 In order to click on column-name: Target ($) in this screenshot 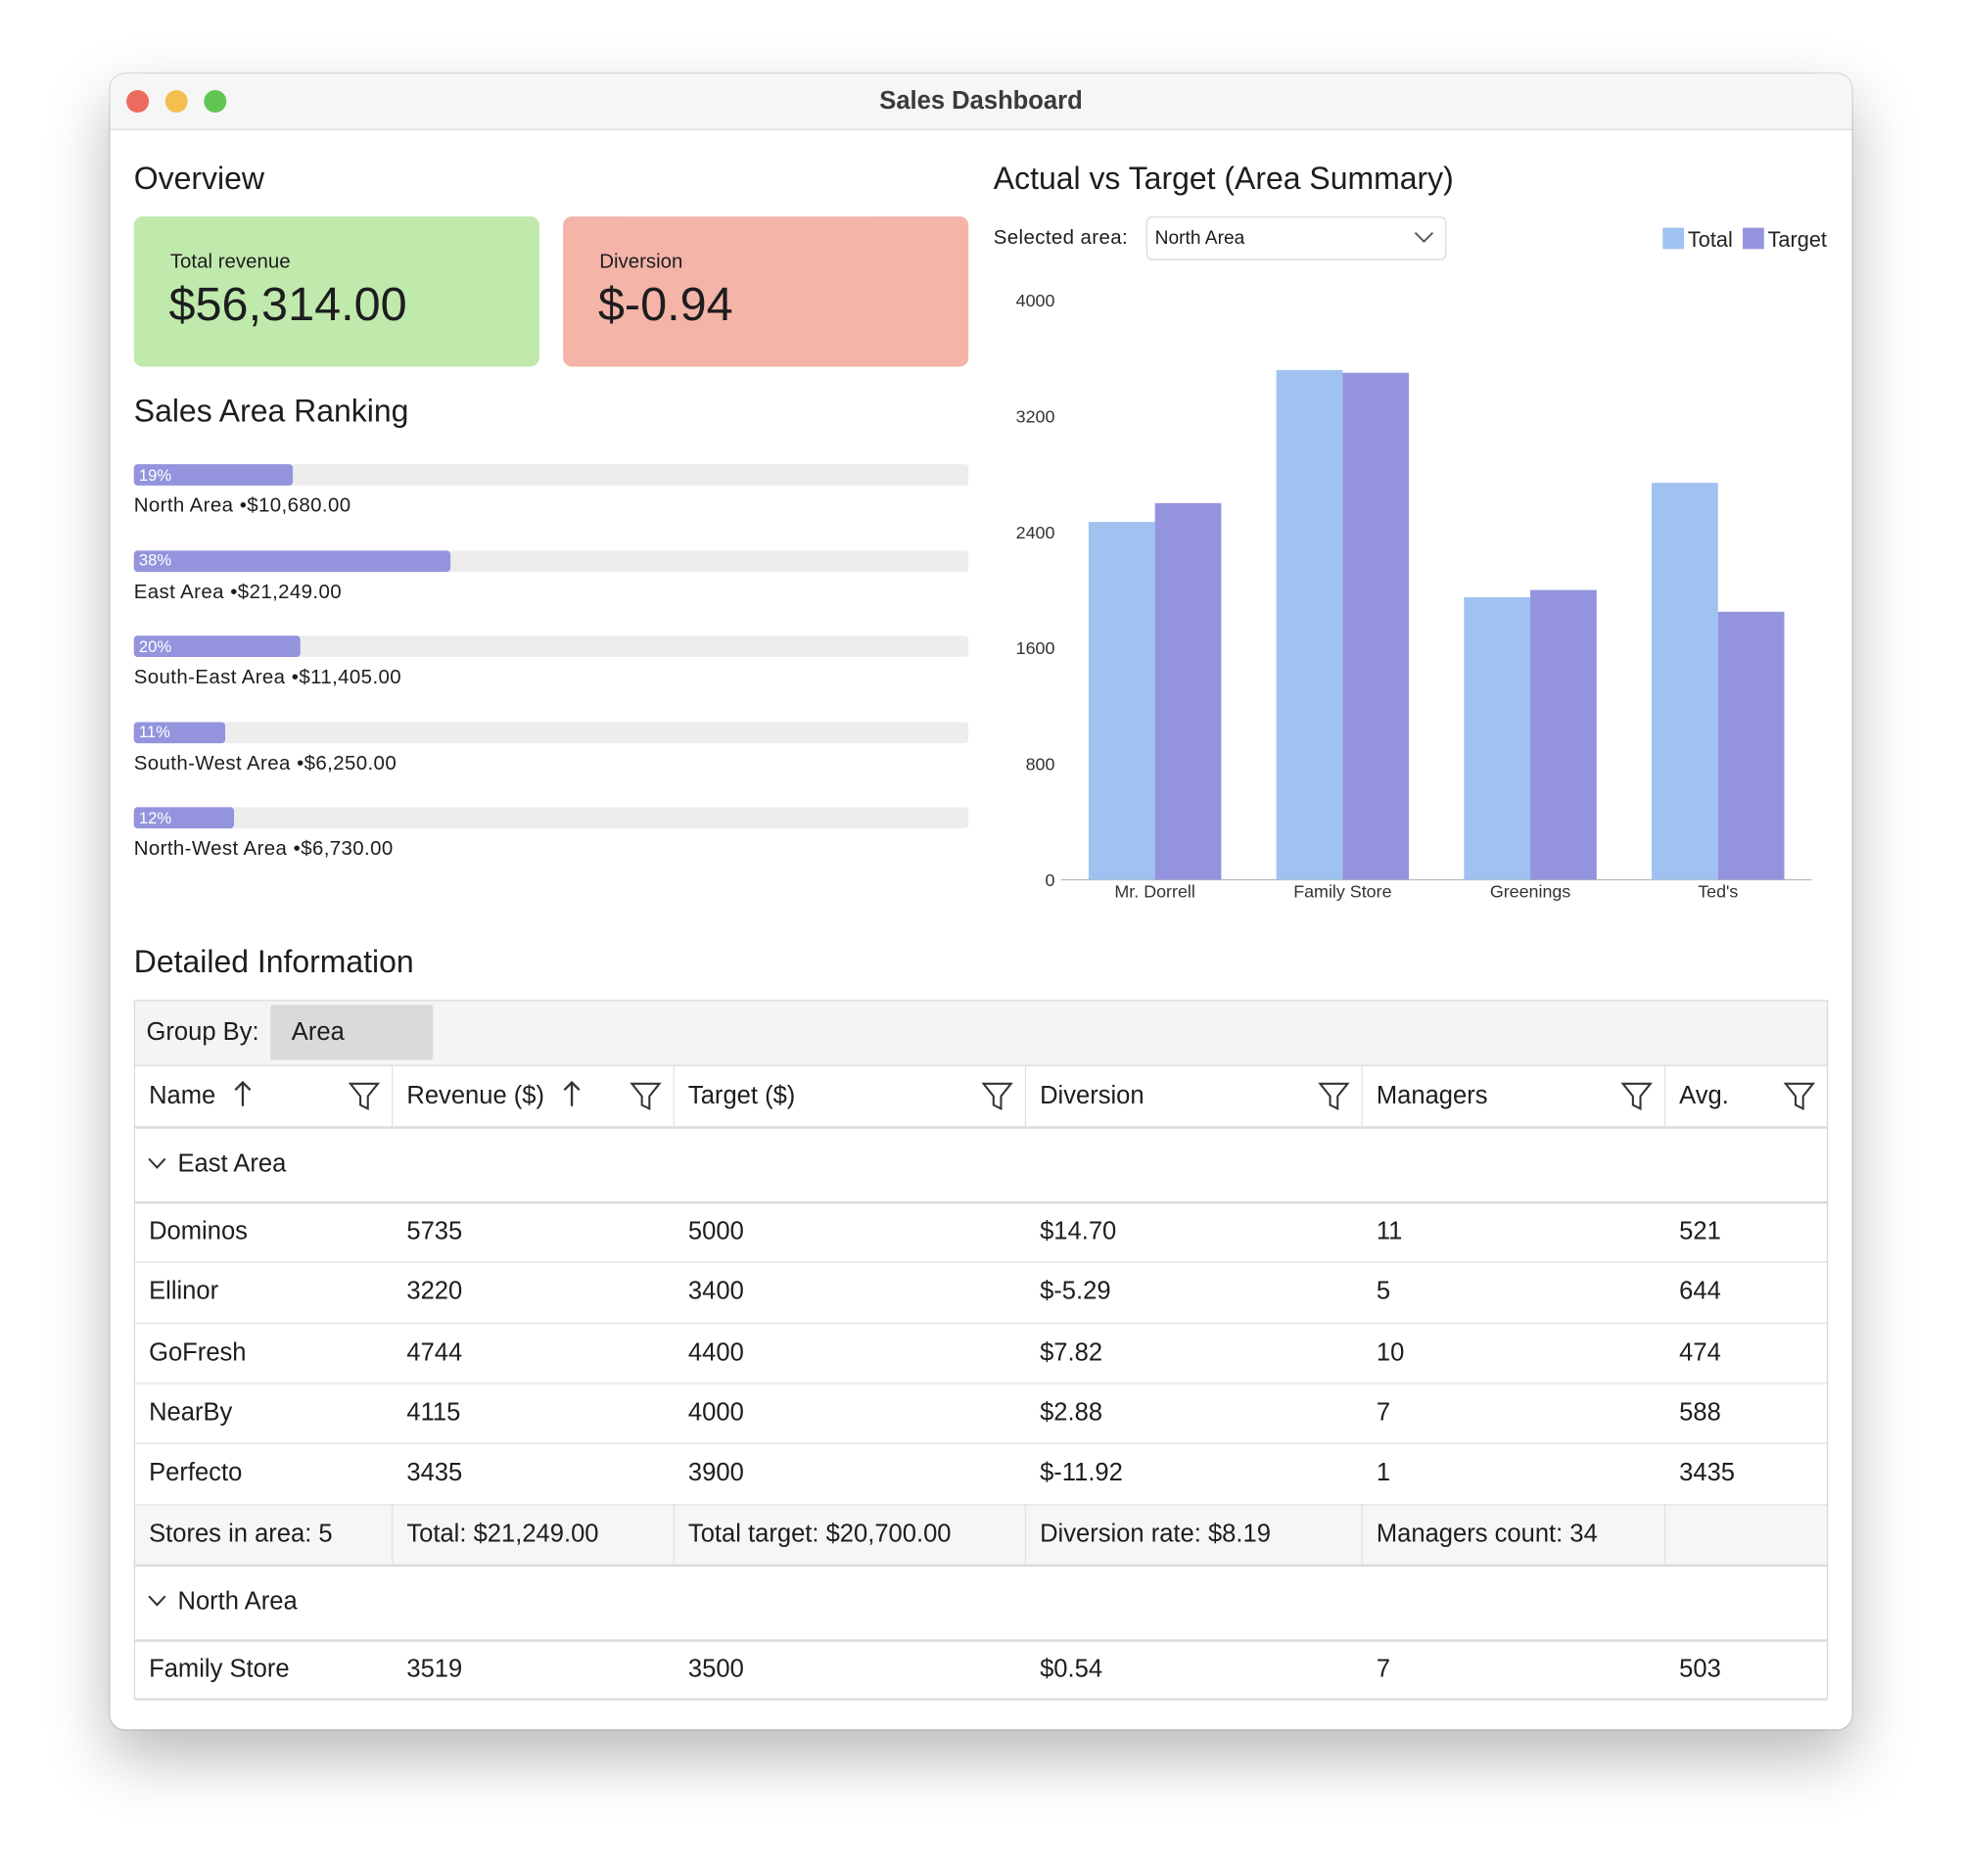, I will do `click(741, 1096)`.